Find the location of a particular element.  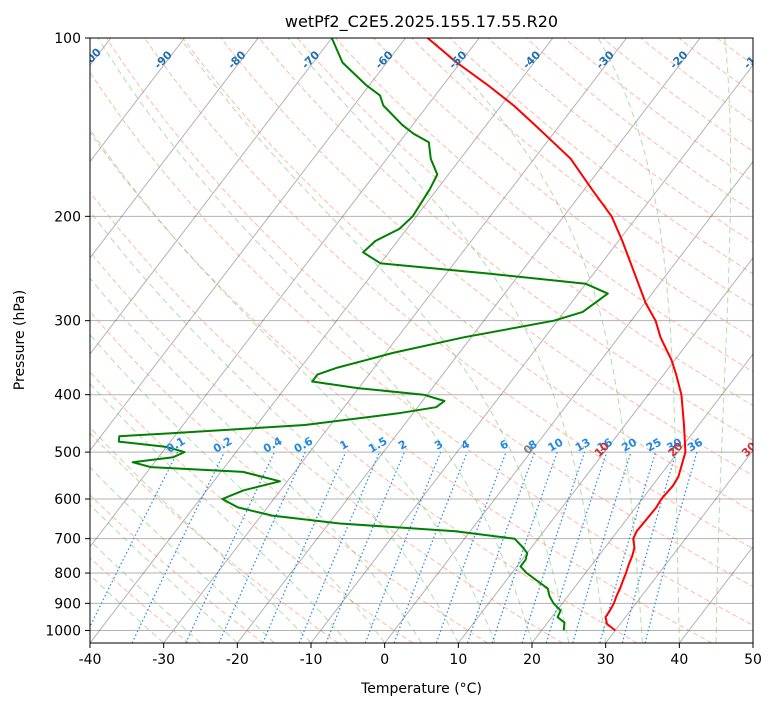

isotherm-label: -10 is located at coordinates (752, 59).